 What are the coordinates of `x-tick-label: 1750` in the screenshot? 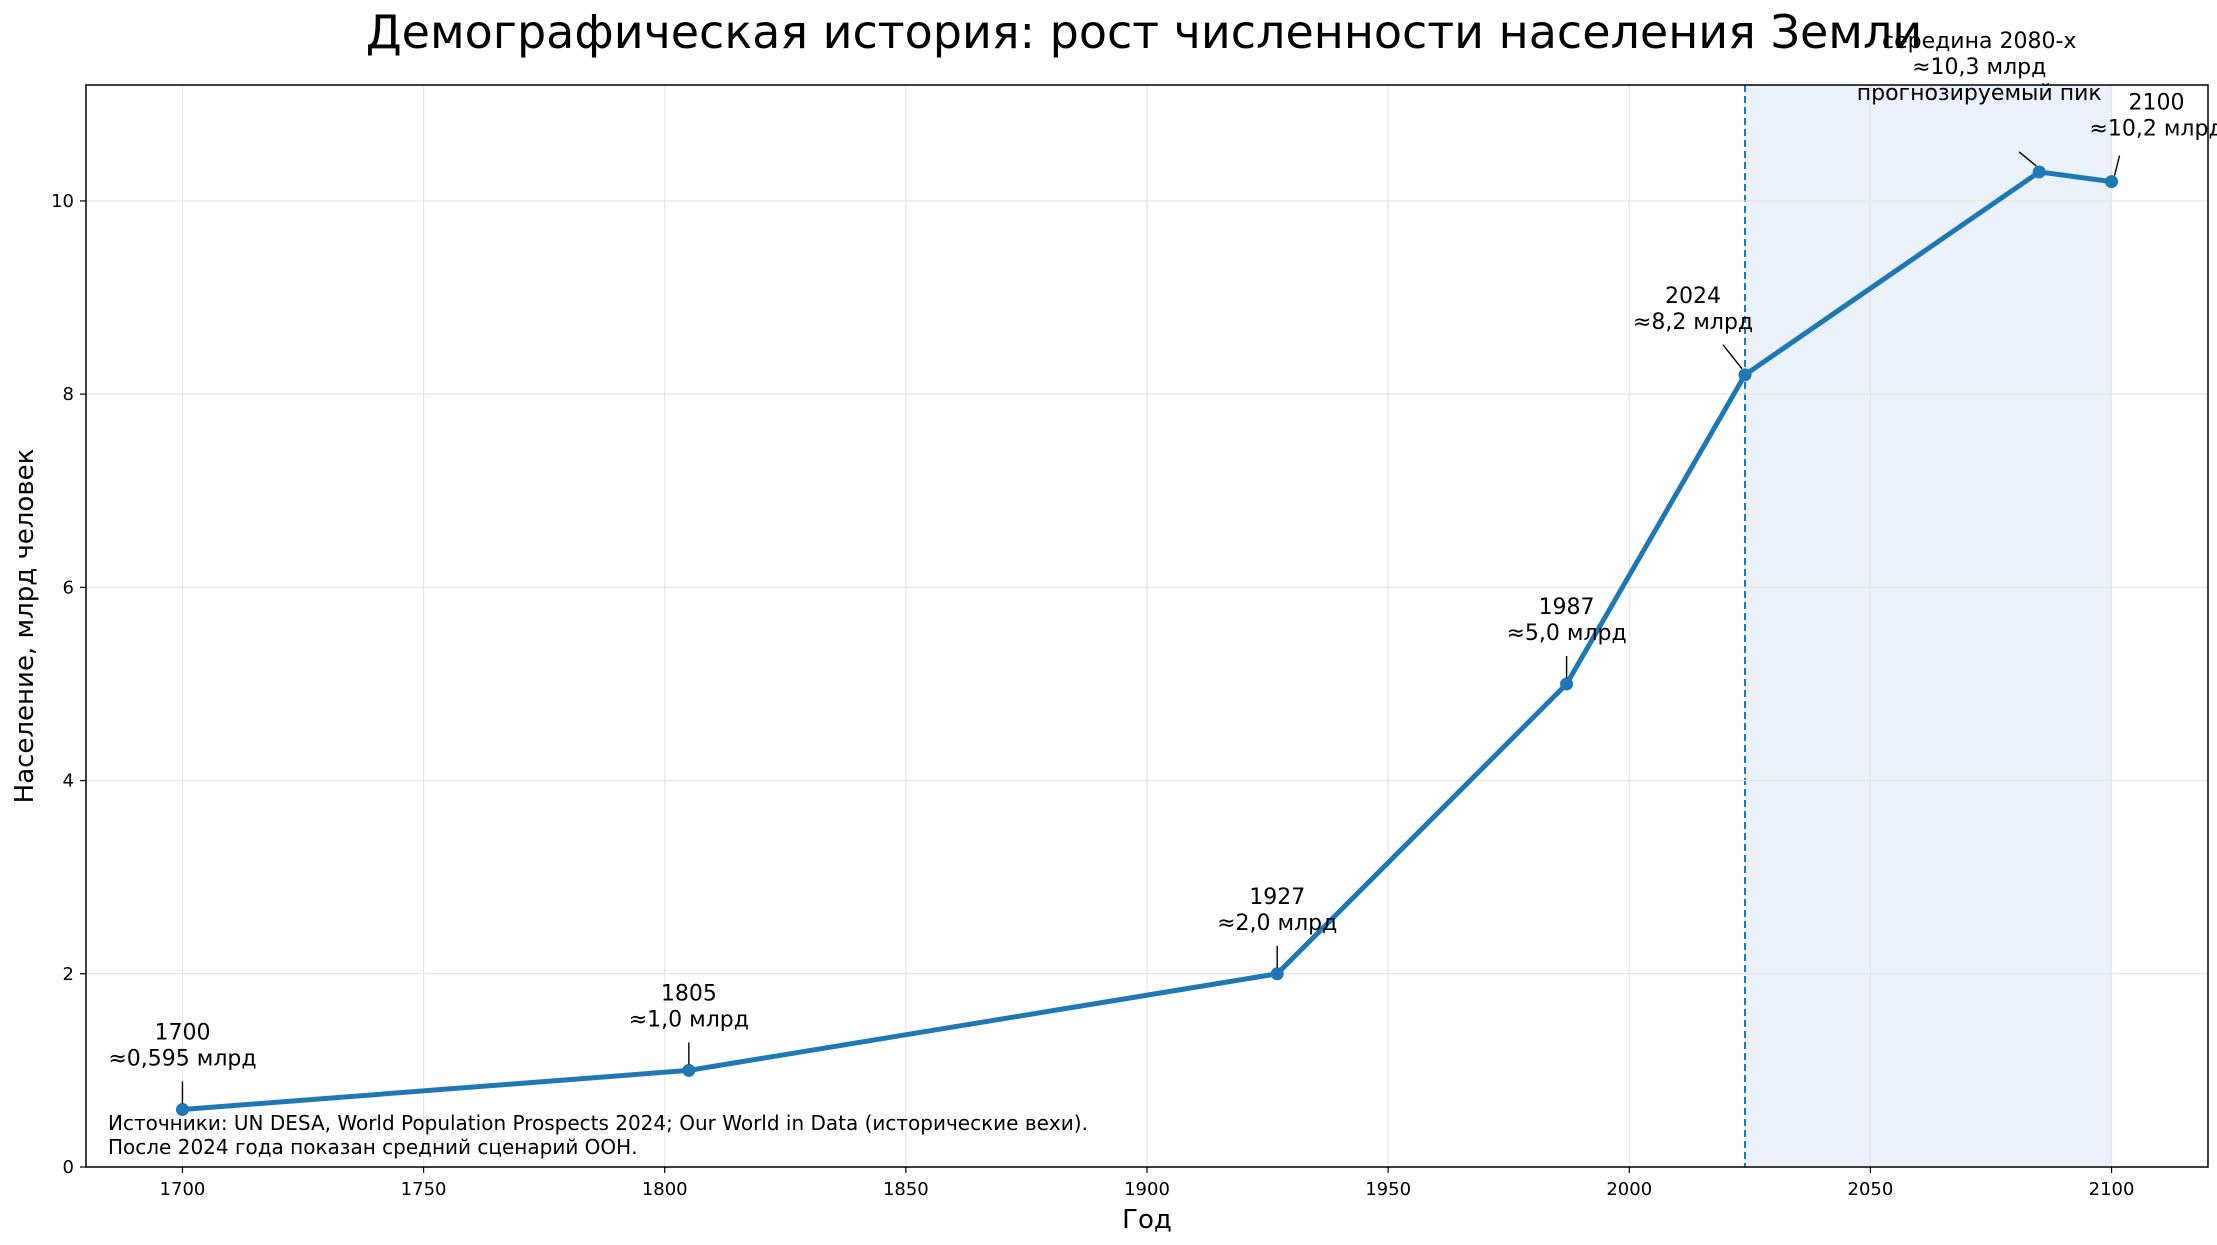 It's located at (424, 1189).